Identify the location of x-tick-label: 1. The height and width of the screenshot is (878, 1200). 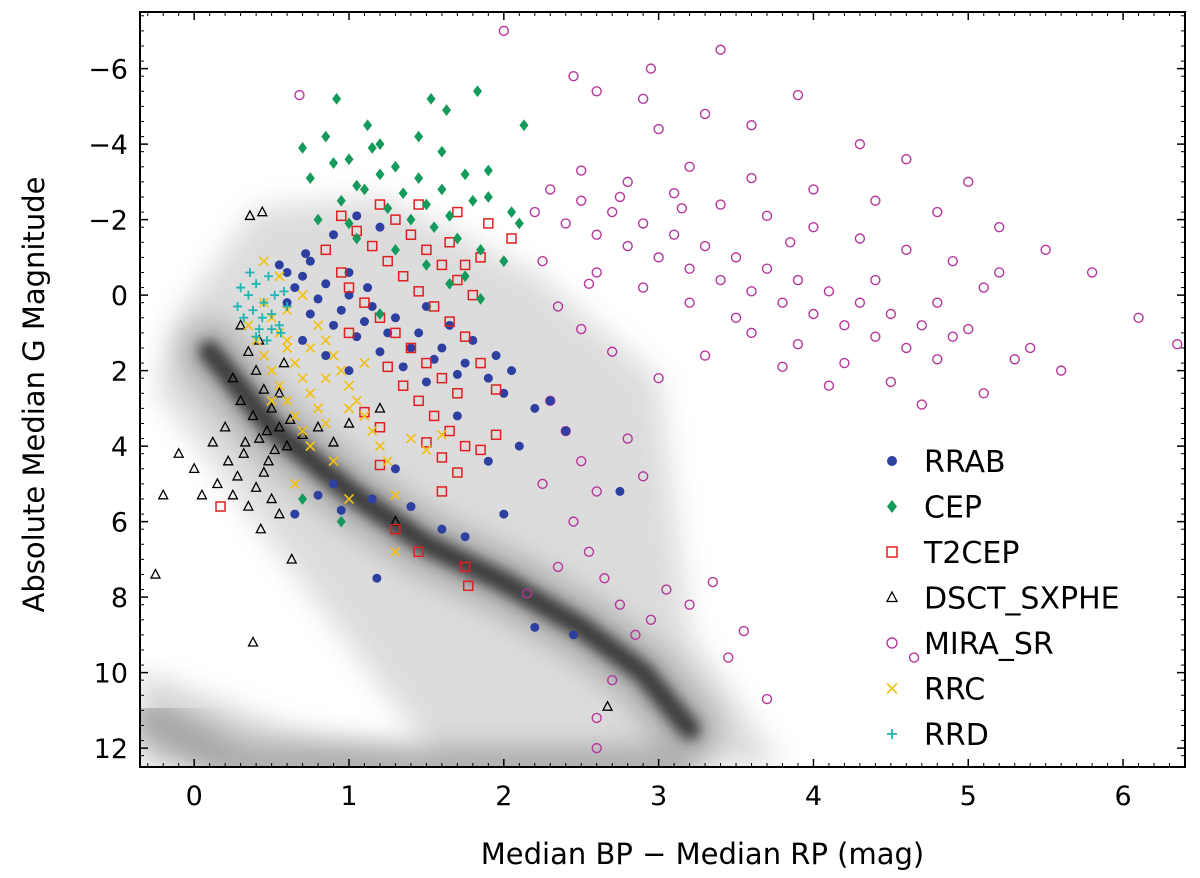
(348, 796).